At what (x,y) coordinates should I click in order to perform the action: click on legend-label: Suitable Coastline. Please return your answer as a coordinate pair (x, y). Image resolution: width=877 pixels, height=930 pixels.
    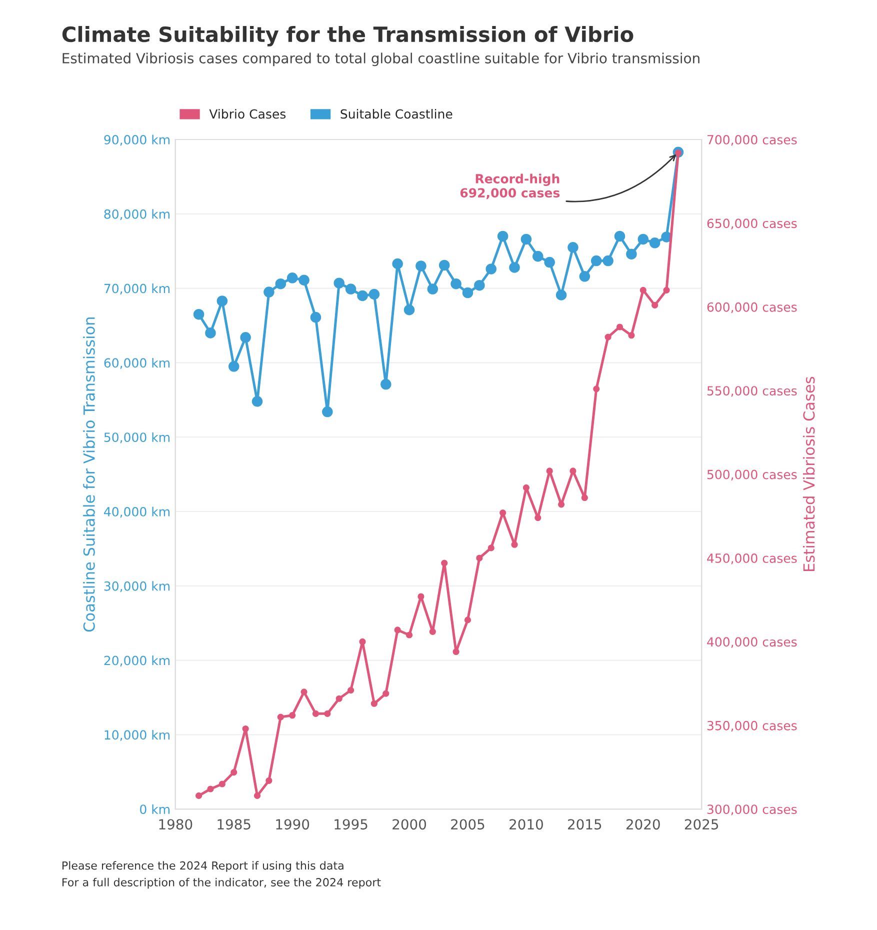
    Looking at the image, I should click on (396, 114).